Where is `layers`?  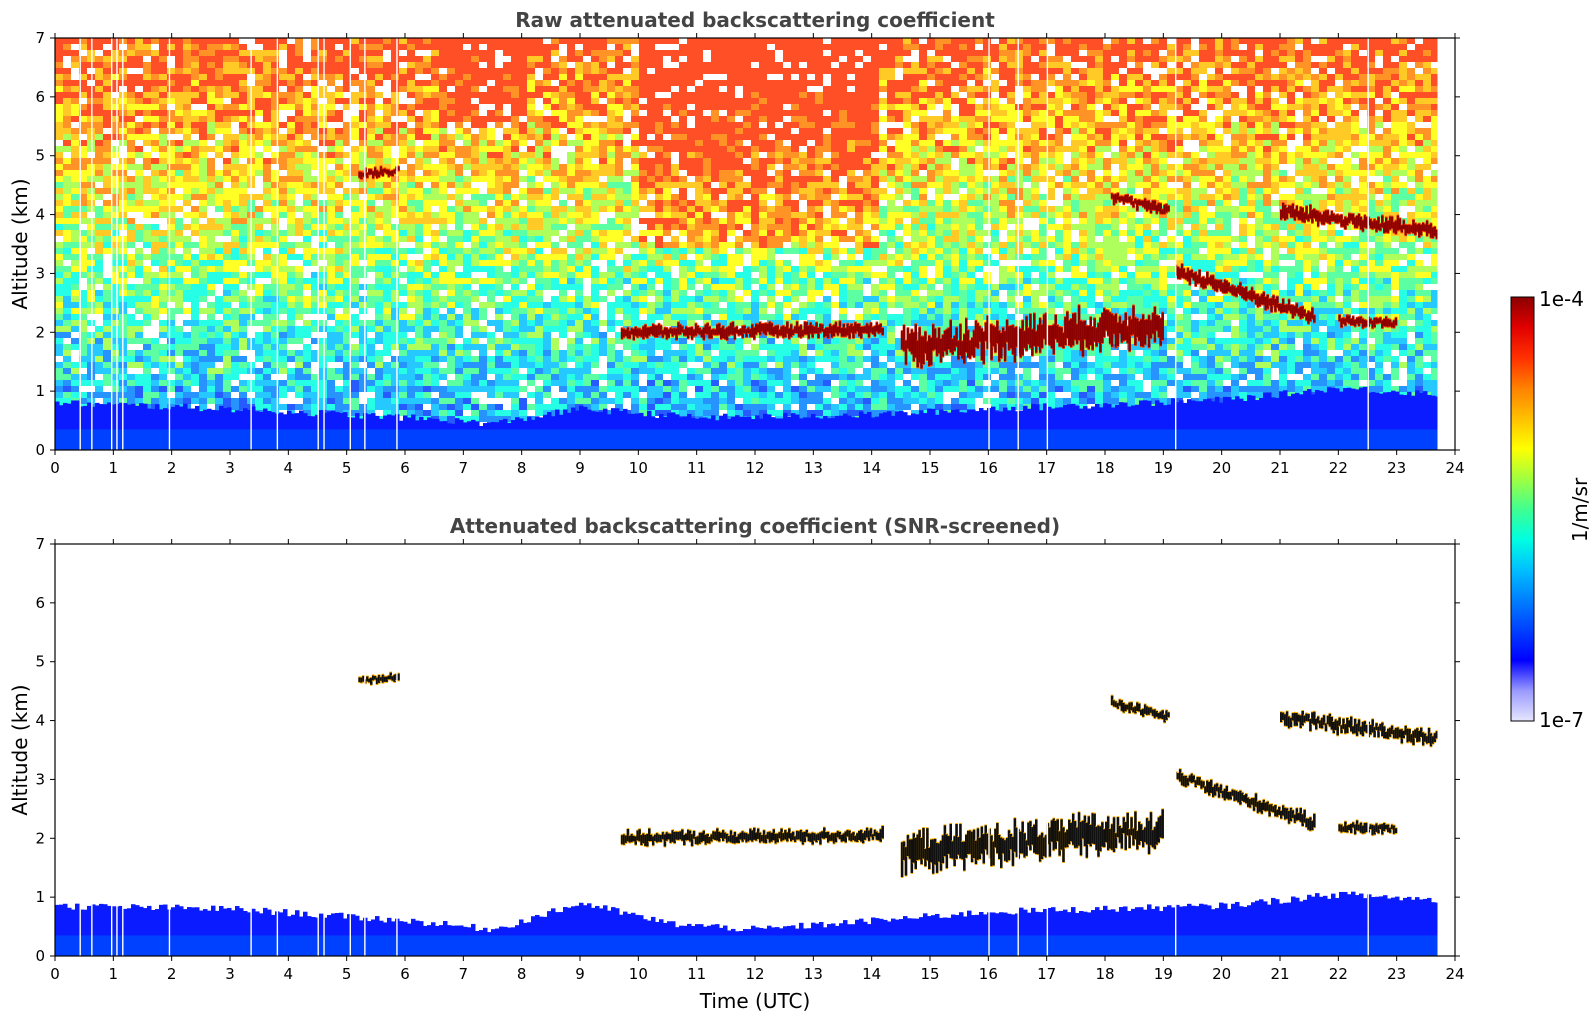
layers is located at coordinates (898, 775).